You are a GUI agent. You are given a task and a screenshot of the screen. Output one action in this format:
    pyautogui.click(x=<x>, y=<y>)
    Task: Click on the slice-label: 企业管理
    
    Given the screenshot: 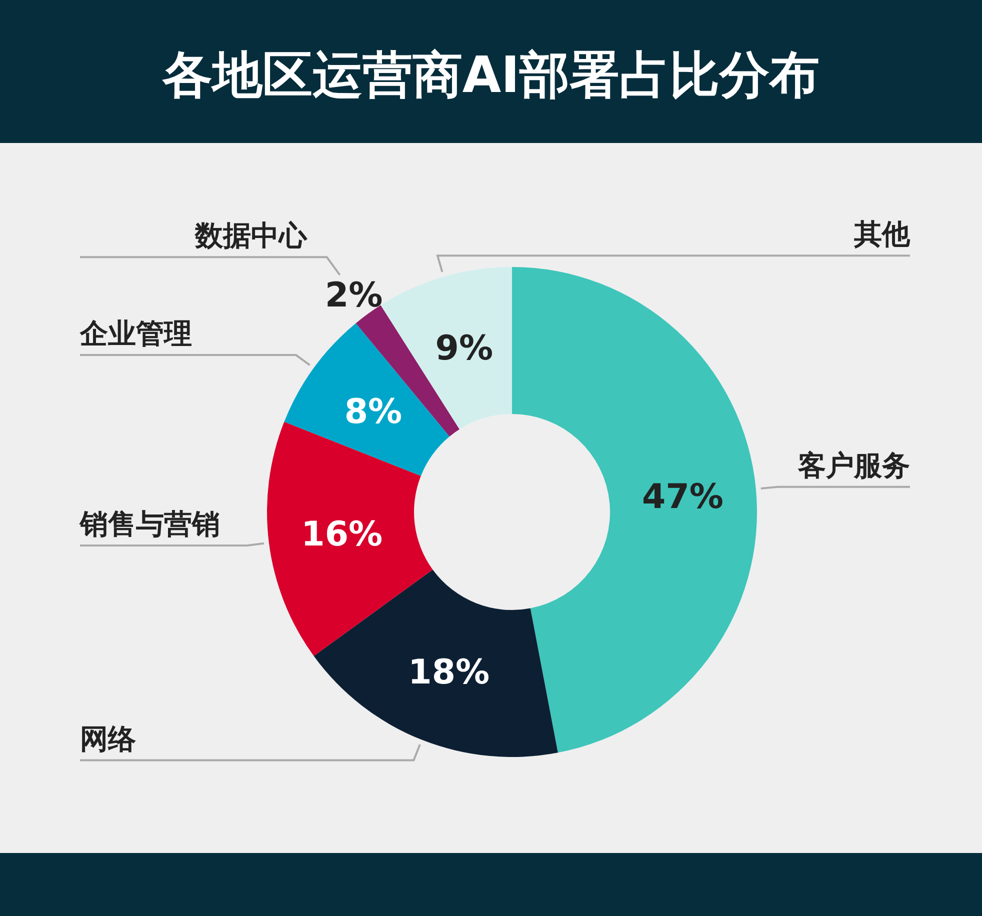 What is the action you would take?
    pyautogui.click(x=135, y=333)
    